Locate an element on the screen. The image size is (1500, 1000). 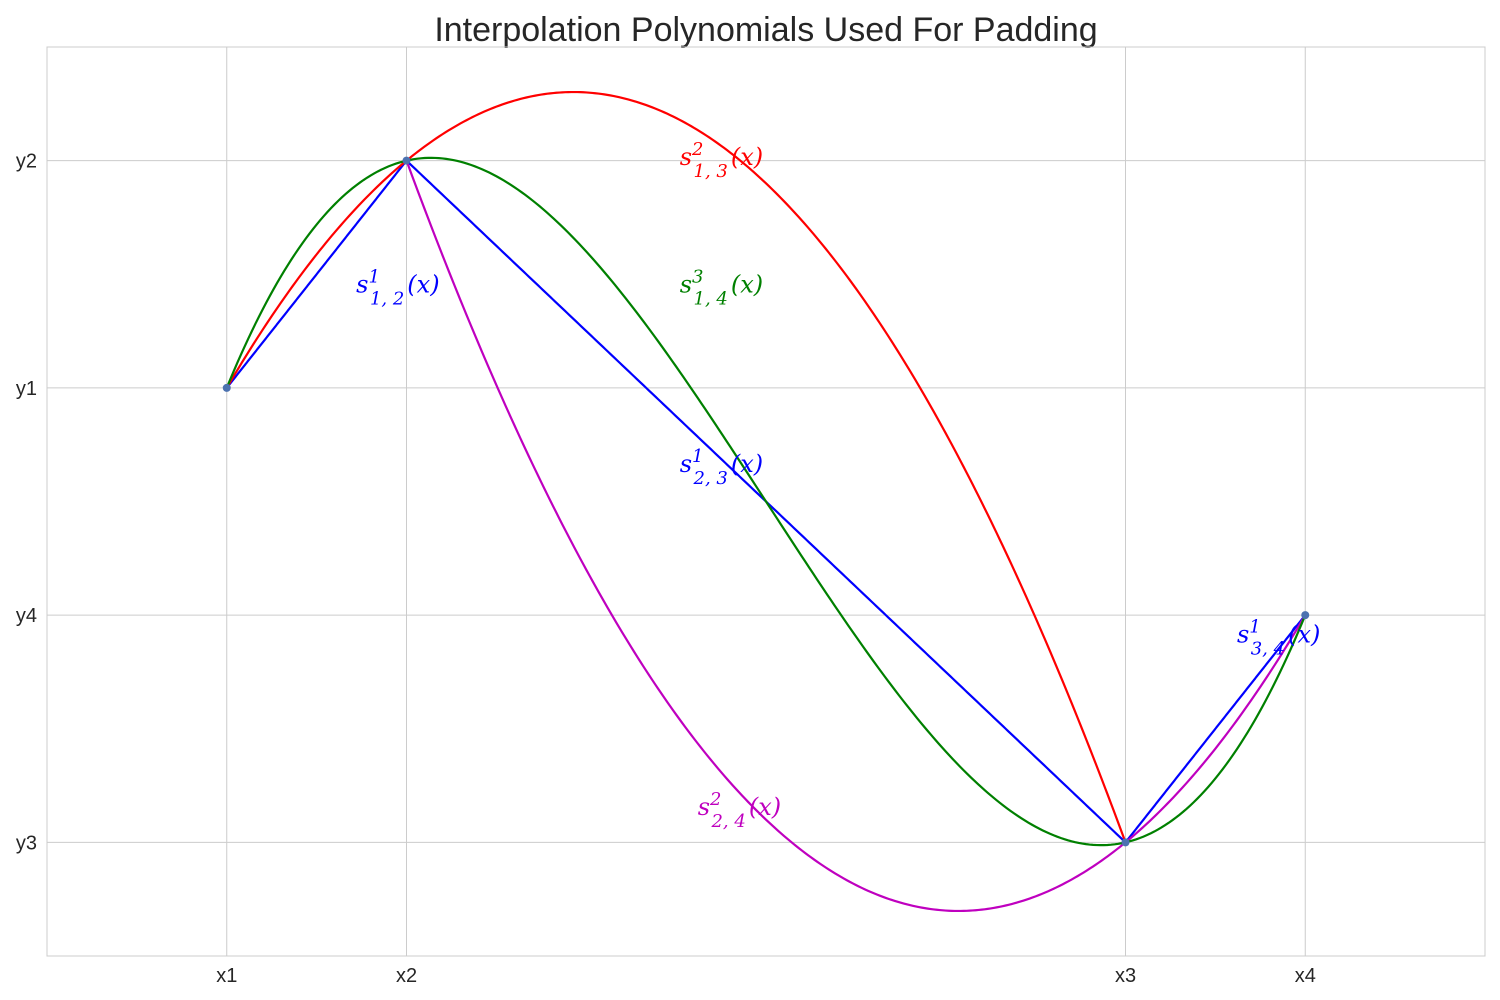
y-tick-label: y3 is located at coordinates (26, 843).